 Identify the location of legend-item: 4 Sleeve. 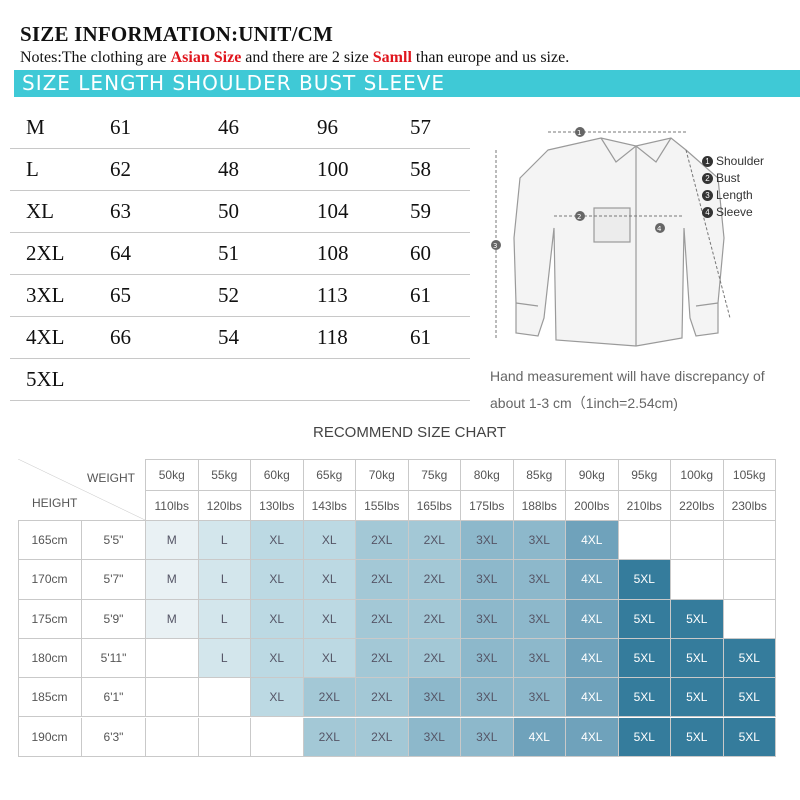
(733, 212).